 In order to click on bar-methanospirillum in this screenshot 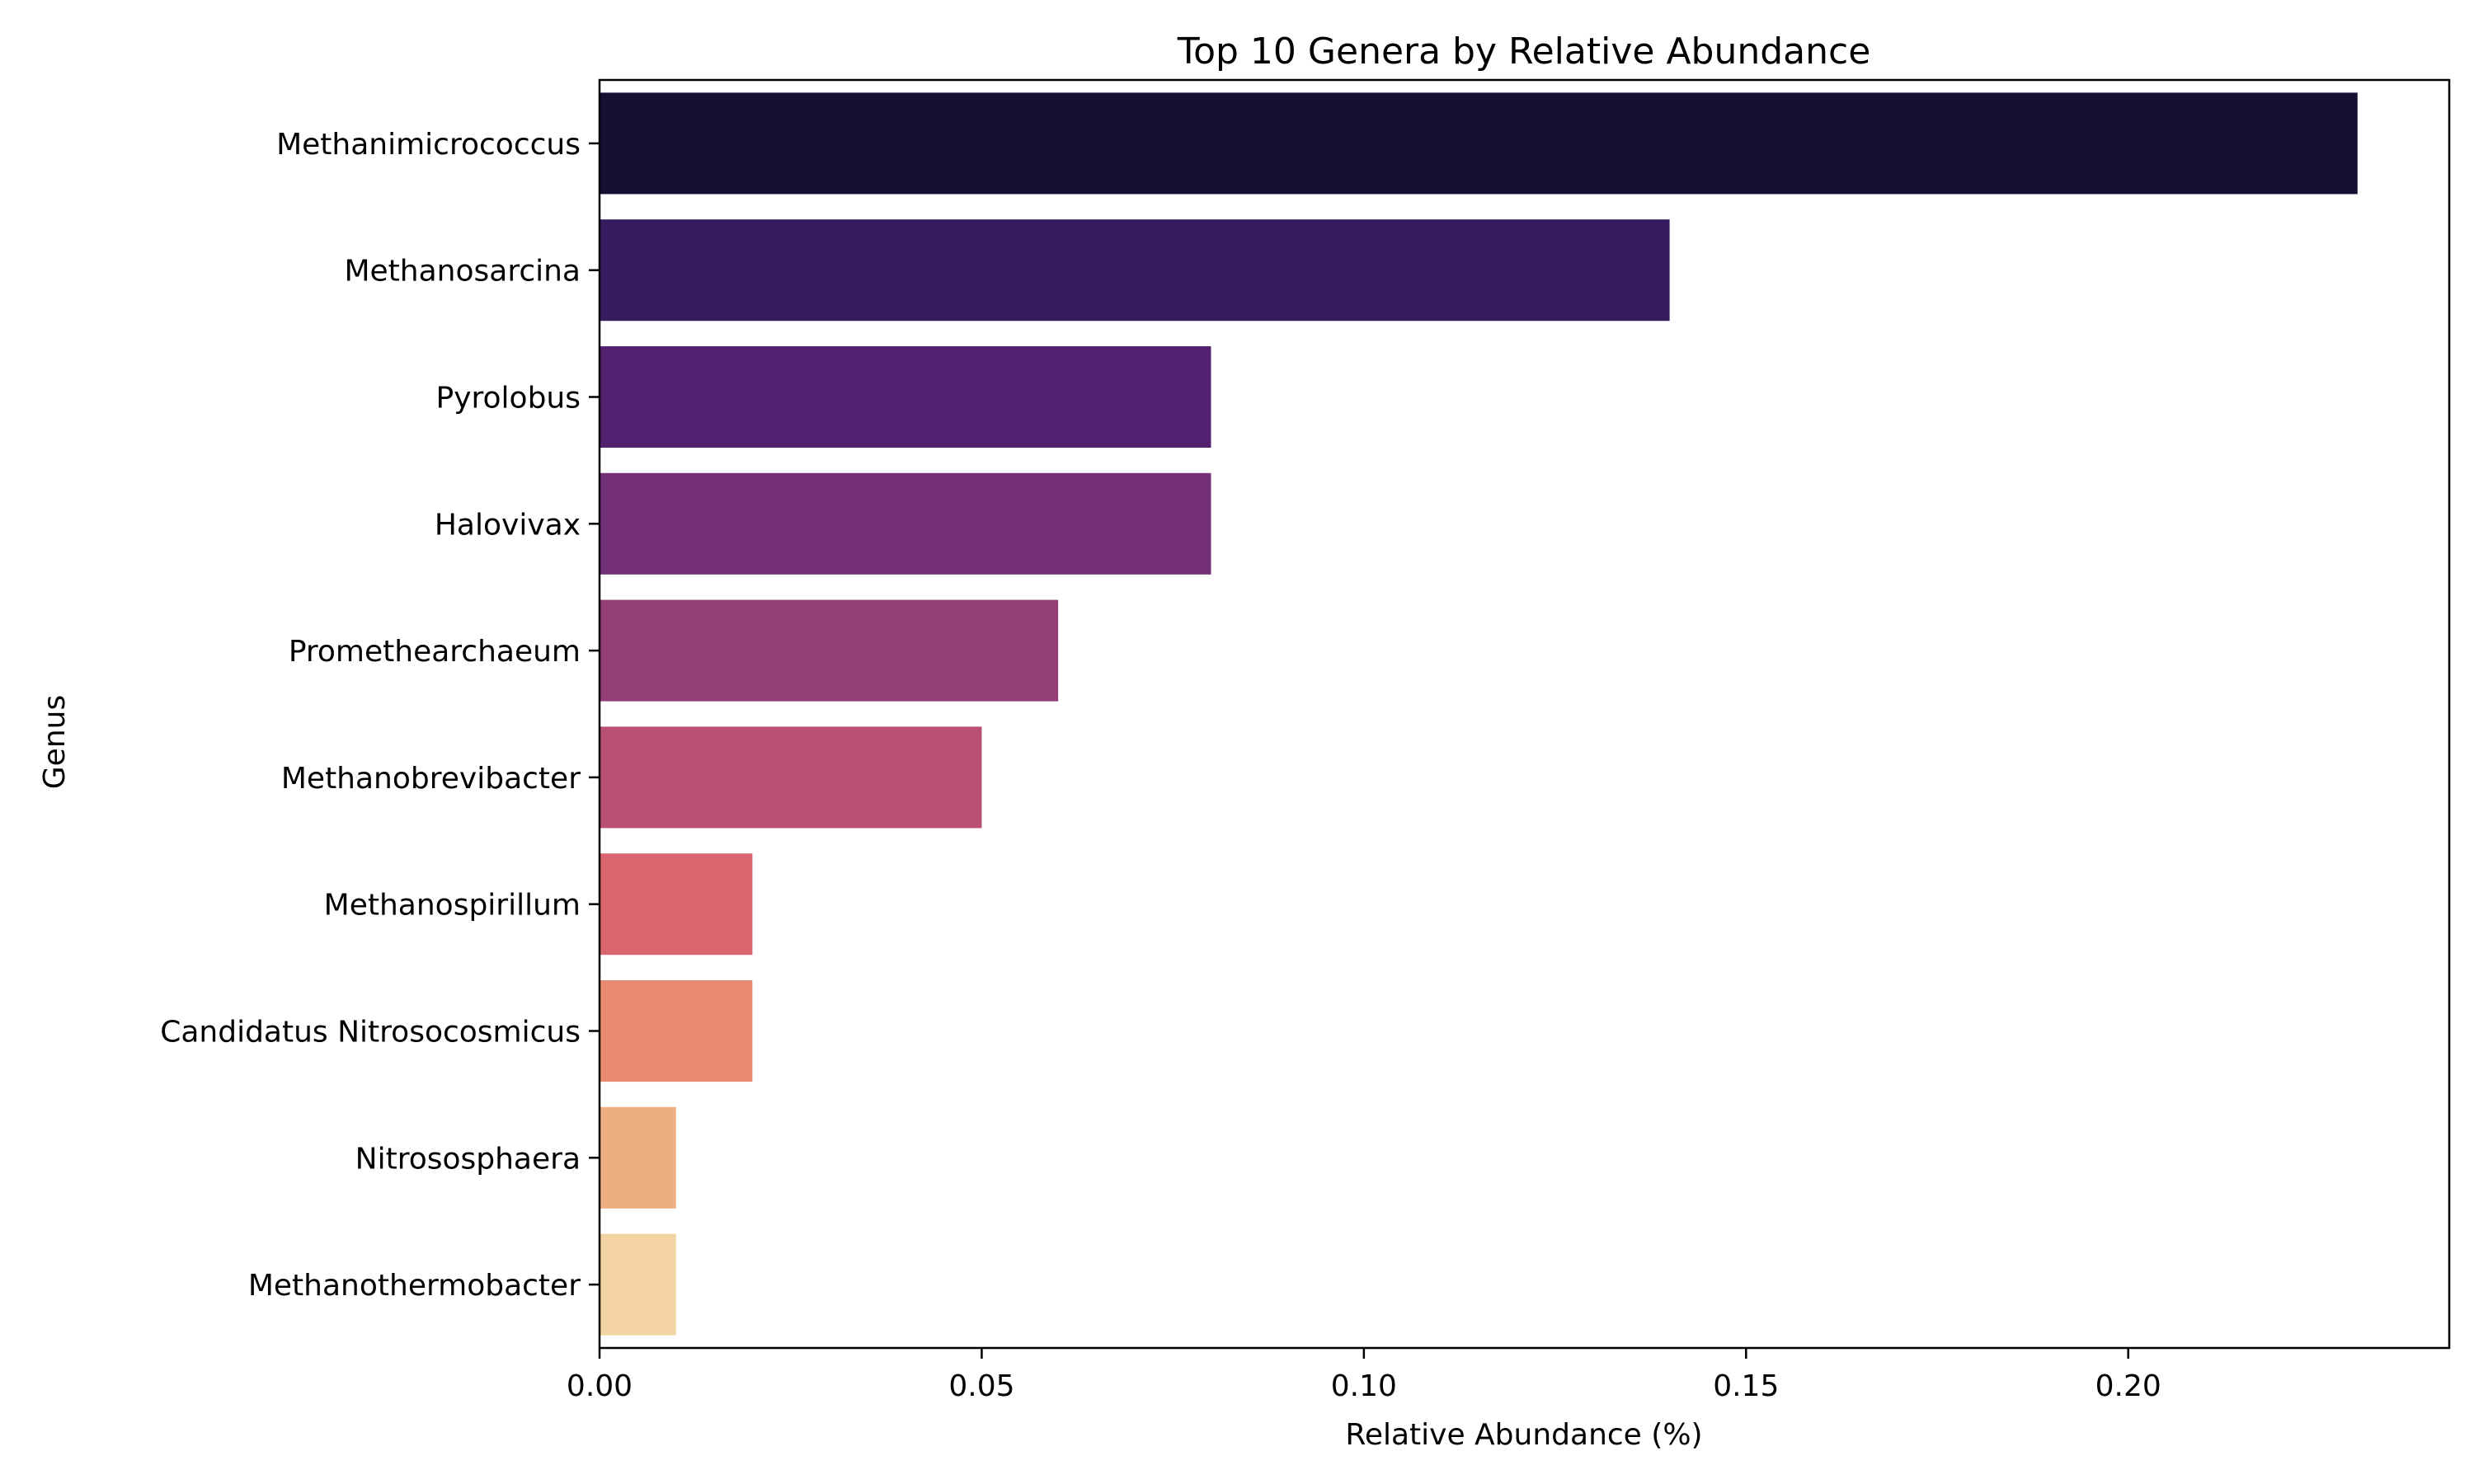, I will do `click(676, 904)`.